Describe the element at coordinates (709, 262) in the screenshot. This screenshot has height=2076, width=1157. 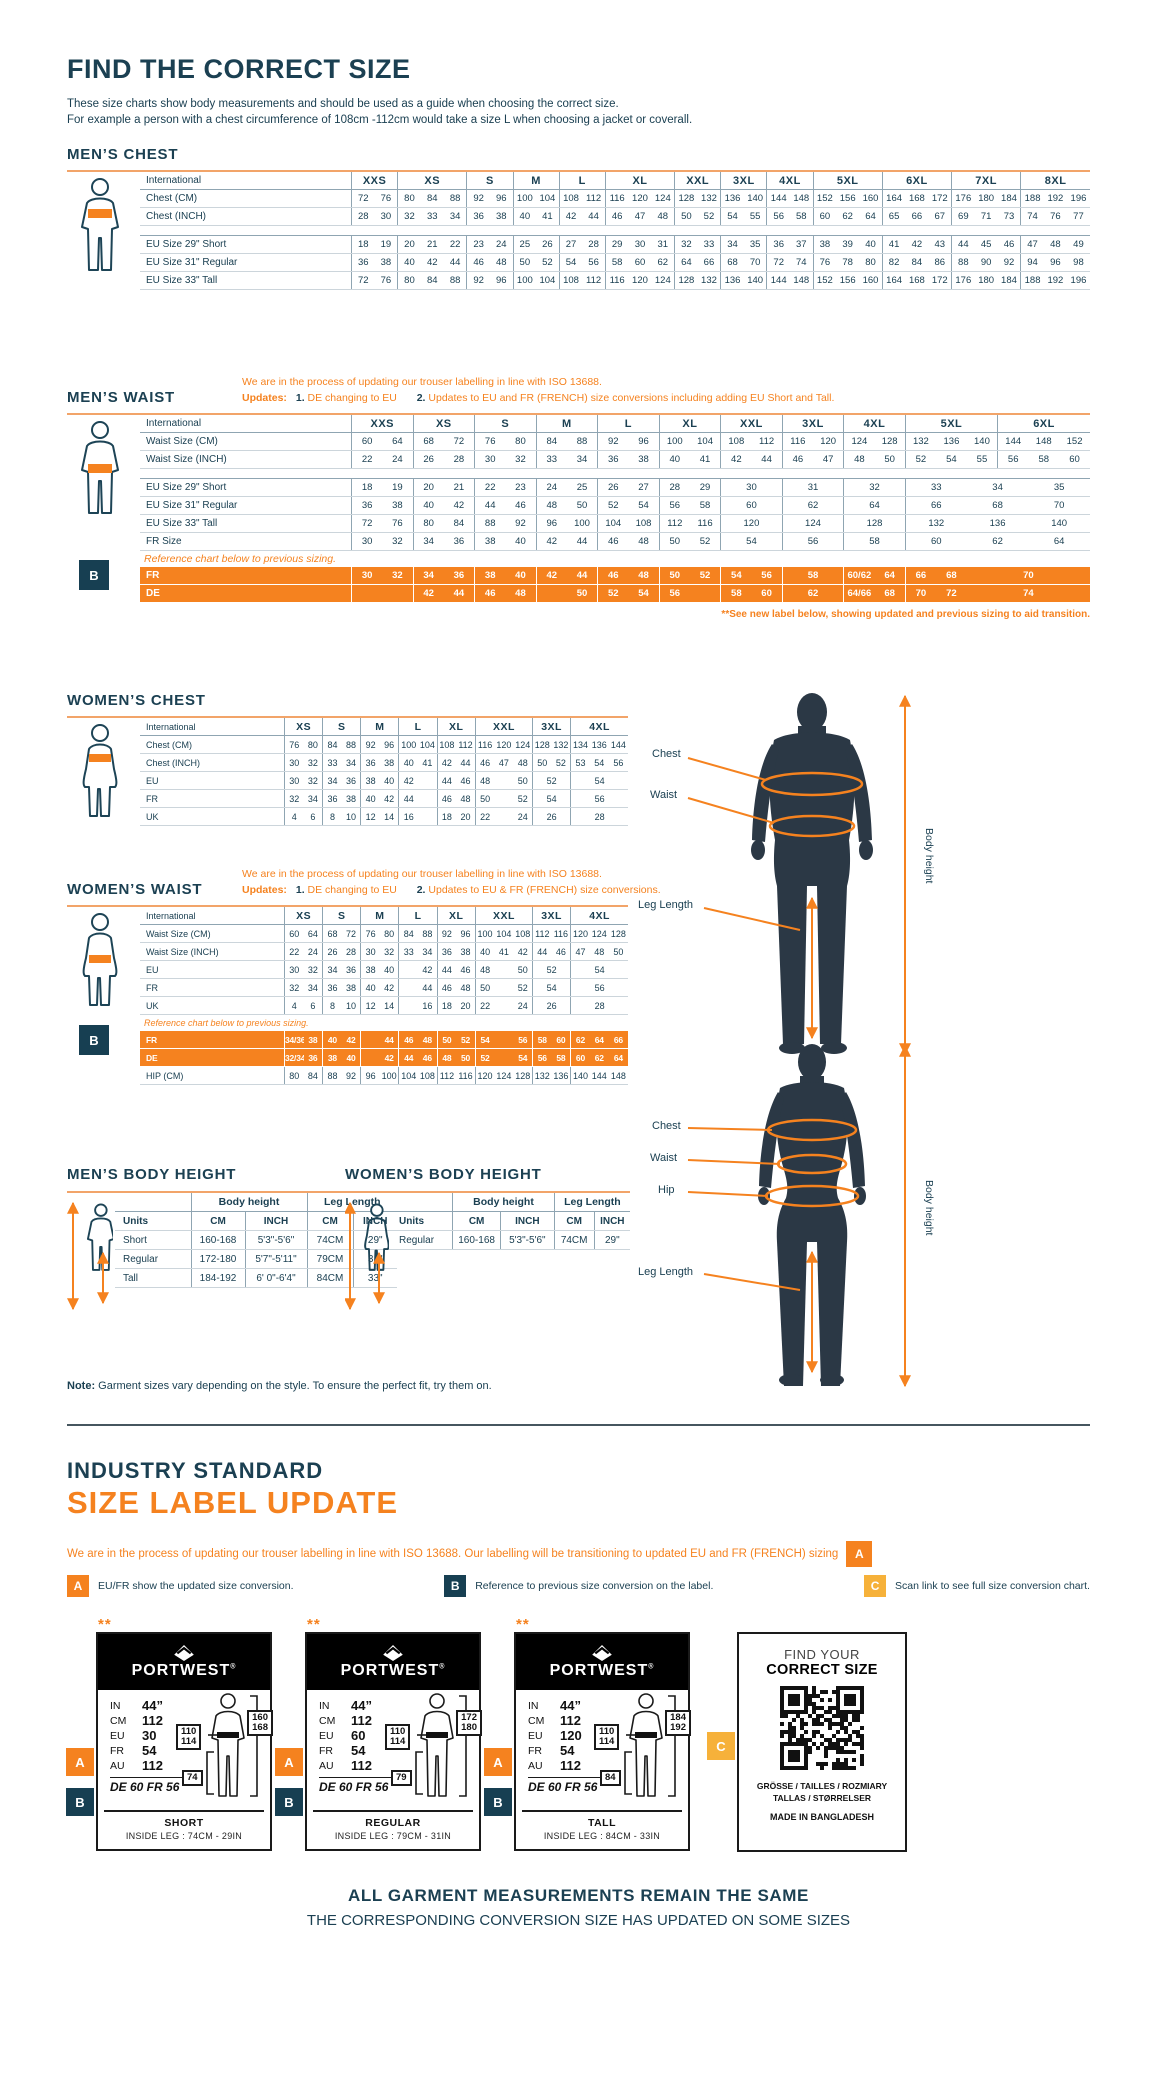
I see `size-cell: 66` at that location.